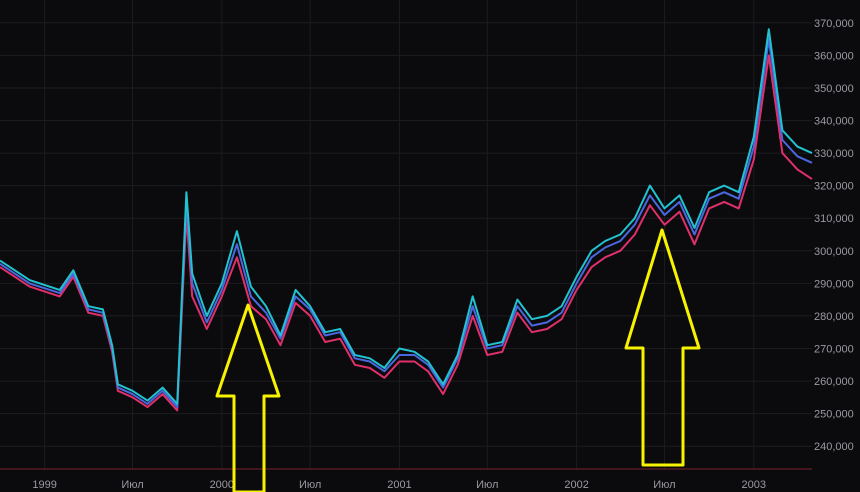 Image resolution: width=860 pixels, height=492 pixels. I want to click on y-tick-label: 320,000, so click(834, 187).